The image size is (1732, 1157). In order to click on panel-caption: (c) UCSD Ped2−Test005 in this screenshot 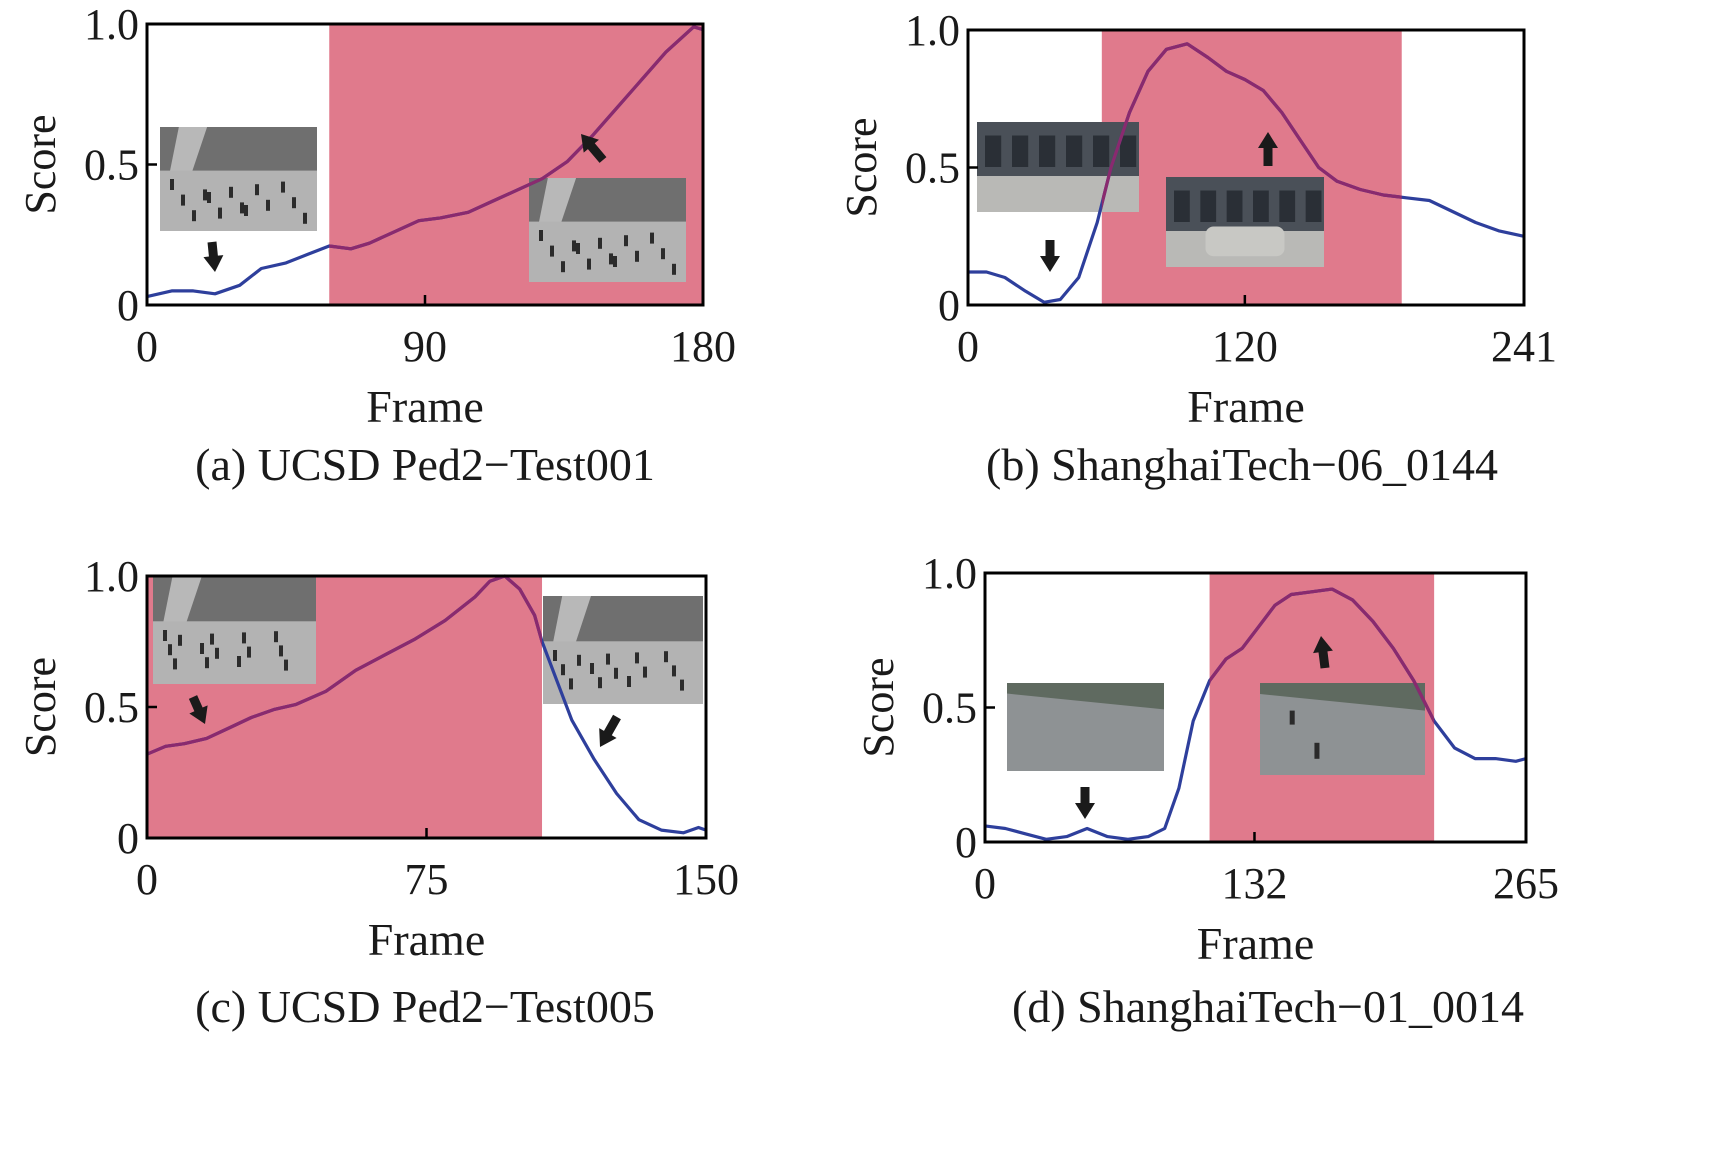, I will do `click(425, 1006)`.